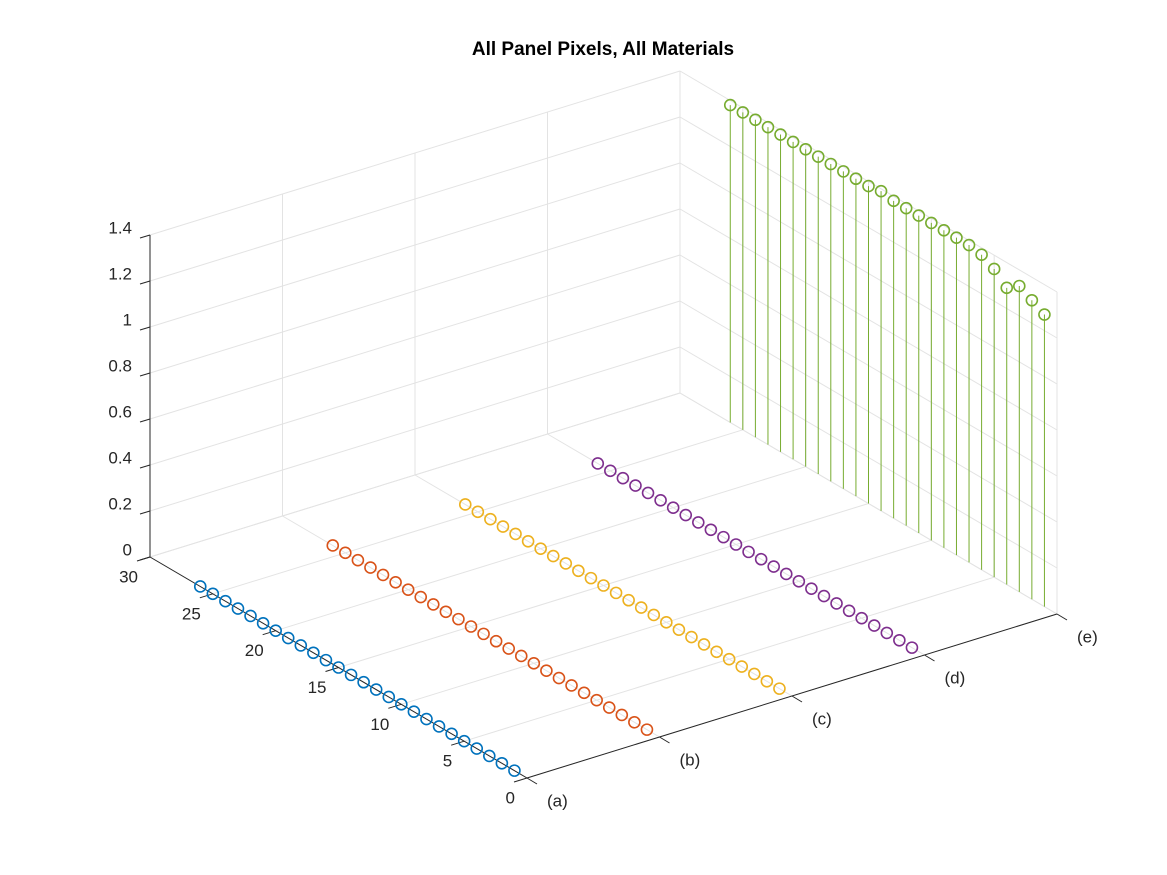  Describe the element at coordinates (955, 677) in the screenshot. I see `x-tick-label: (d)` at that location.